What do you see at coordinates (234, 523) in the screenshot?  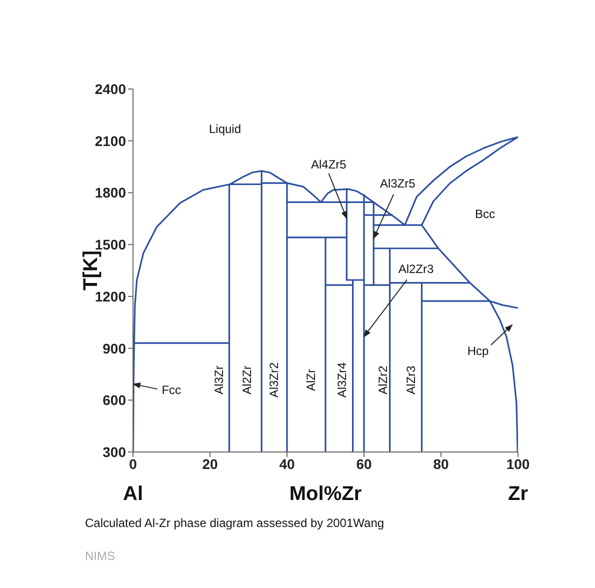 I see `text: Calculated Al-Zr phase diagram assessed by 2001Wang` at bounding box center [234, 523].